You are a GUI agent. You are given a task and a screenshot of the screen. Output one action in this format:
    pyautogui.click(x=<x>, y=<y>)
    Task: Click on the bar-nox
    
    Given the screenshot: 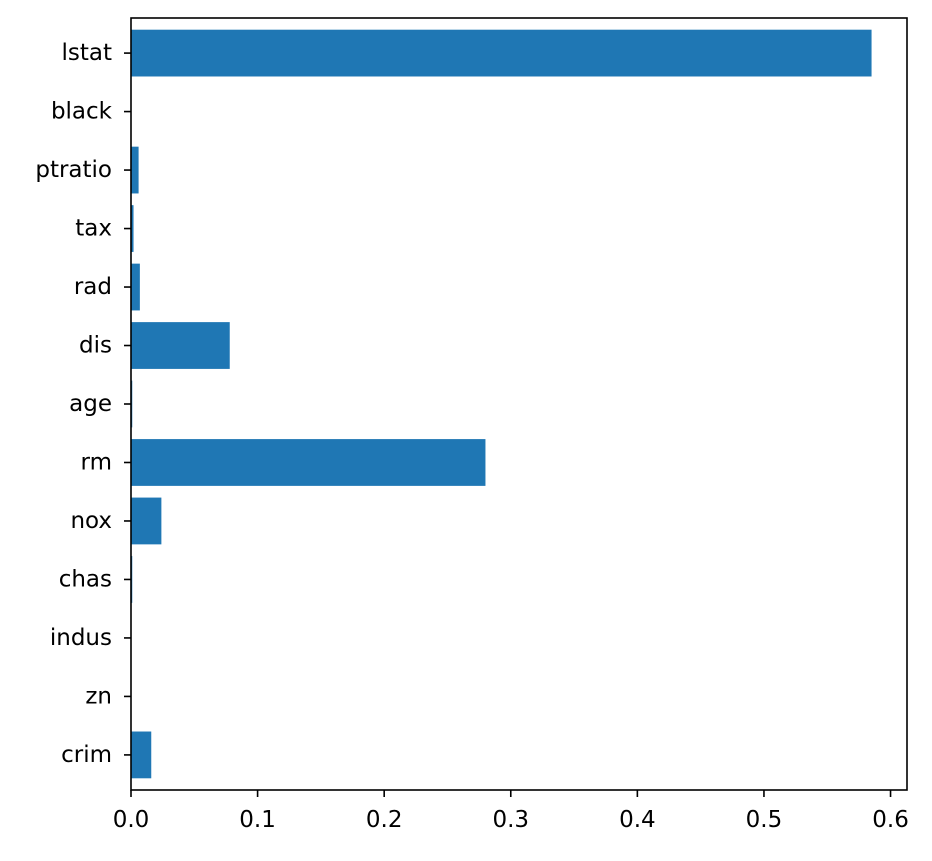 What is the action you would take?
    pyautogui.click(x=146, y=521)
    